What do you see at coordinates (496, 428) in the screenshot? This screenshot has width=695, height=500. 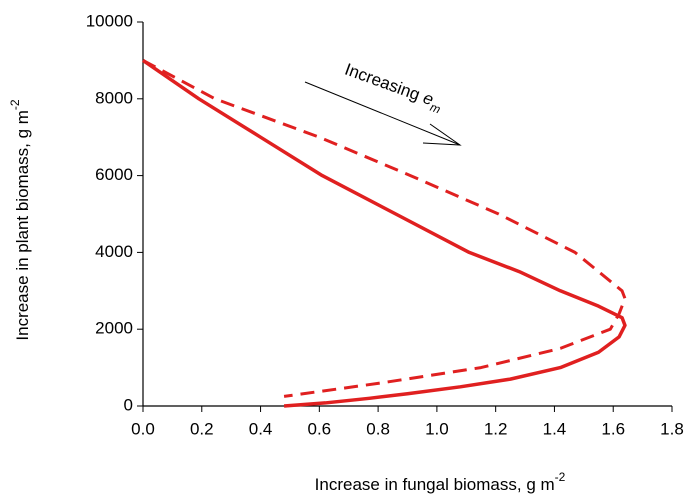 I see `x-tick-label: 1.2` at bounding box center [496, 428].